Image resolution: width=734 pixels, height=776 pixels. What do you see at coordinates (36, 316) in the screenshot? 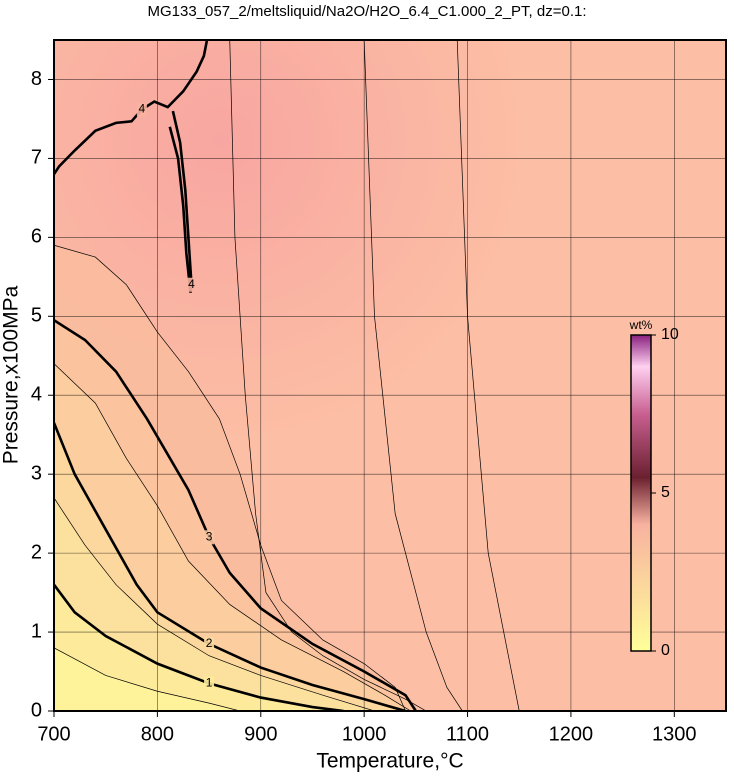
I see `y-tick-label: 5` at bounding box center [36, 316].